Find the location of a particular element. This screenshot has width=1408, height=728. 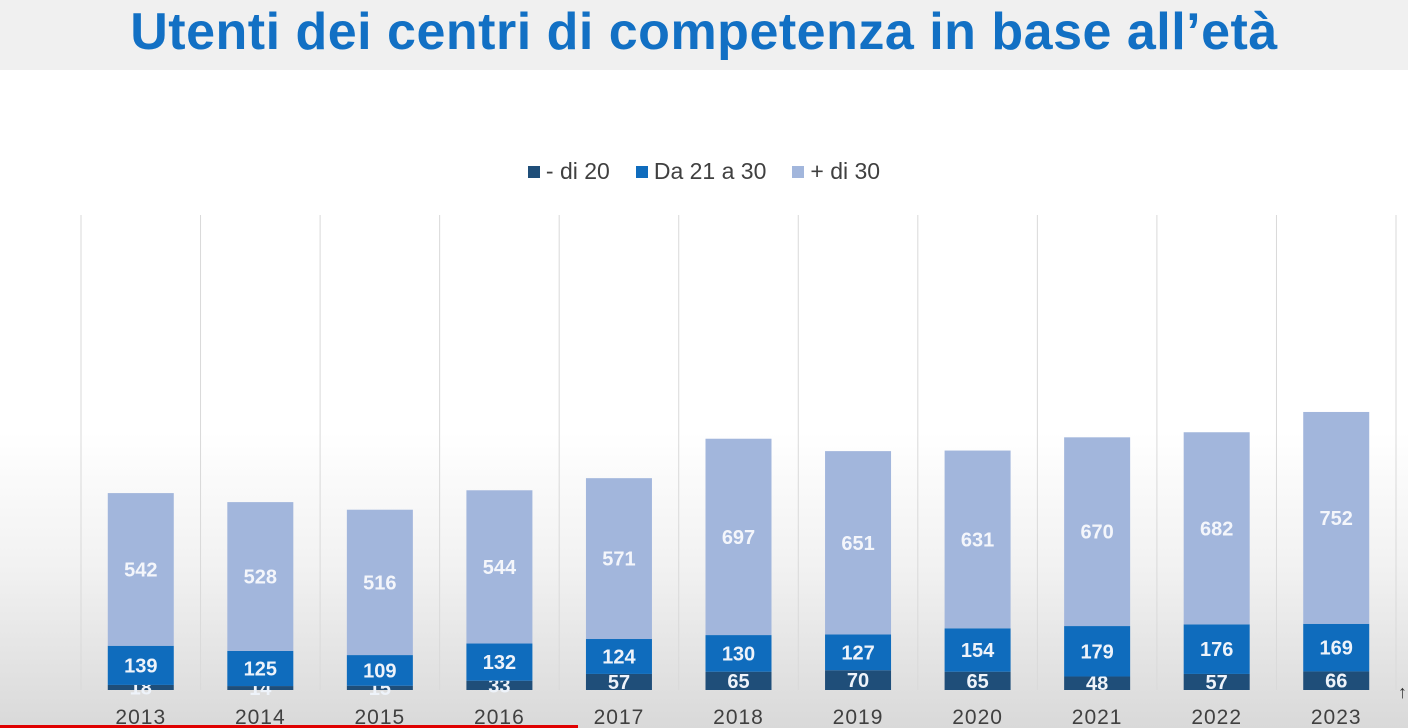

chart-legend: - di 20 Da 21 a 30 + di 30 is located at coordinates (704, 171).